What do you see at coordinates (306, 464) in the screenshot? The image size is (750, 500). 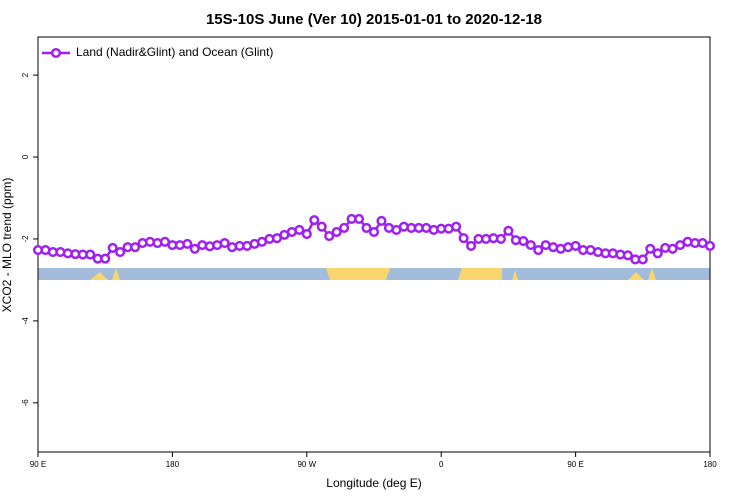 I see `x-tick-label: 90 W` at bounding box center [306, 464].